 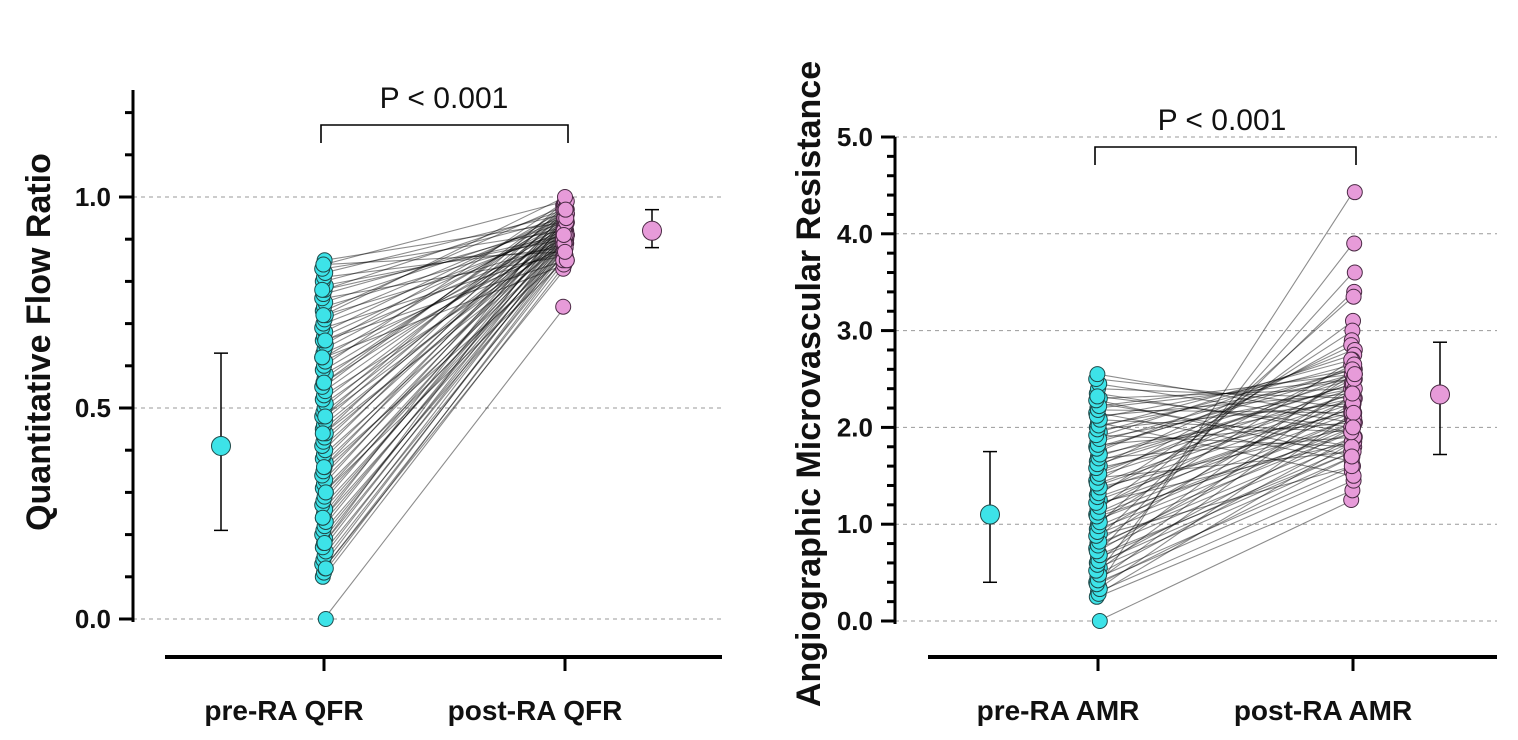 I want to click on y-tick-label: 0.0, so click(x=93, y=619).